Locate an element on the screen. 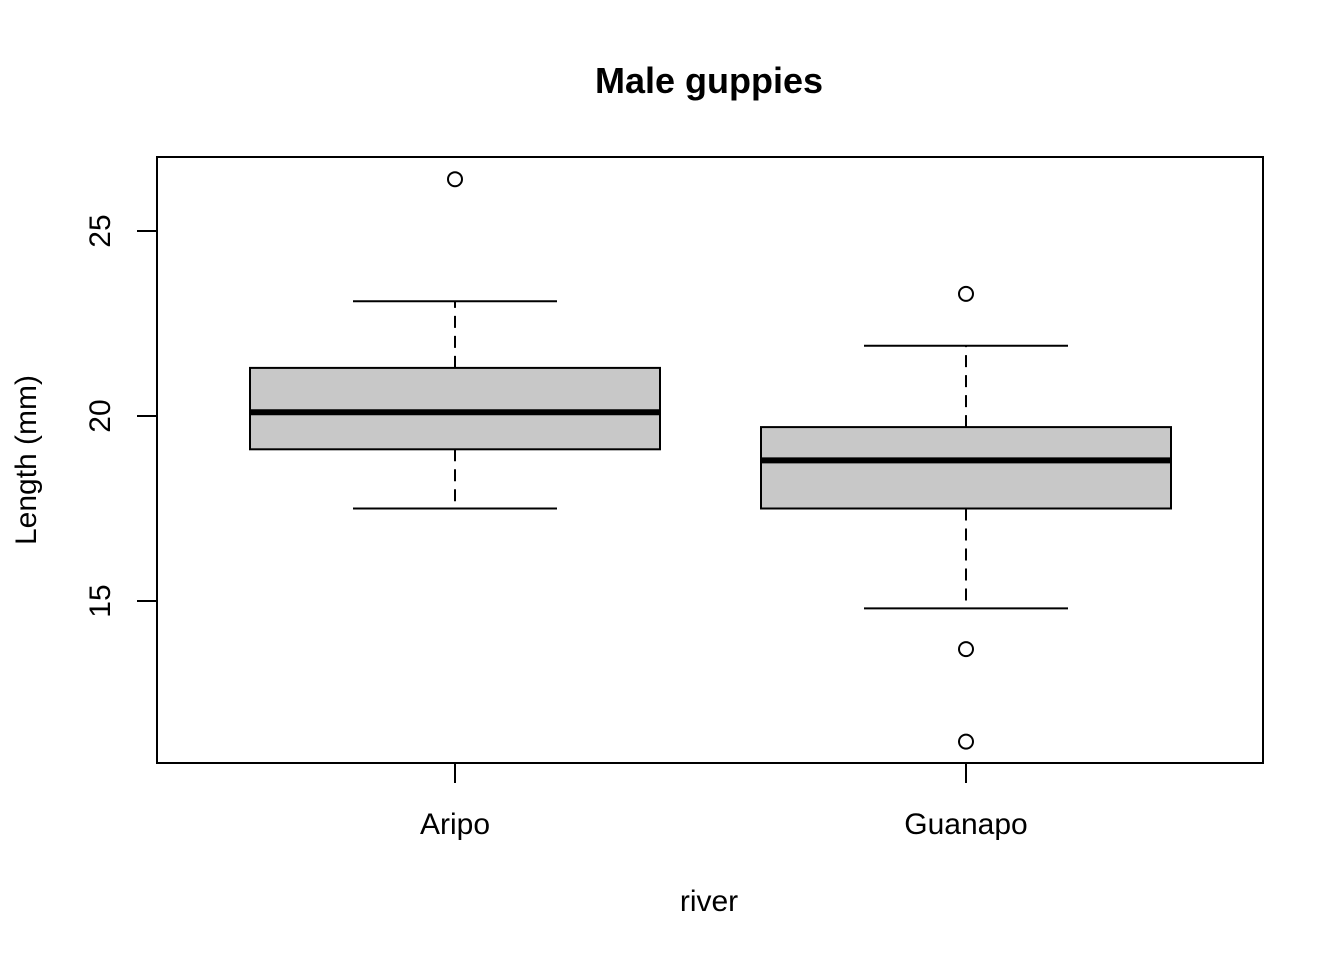 The width and height of the screenshot is (1344, 960). chart-title: Male guppies is located at coordinates (709, 80).